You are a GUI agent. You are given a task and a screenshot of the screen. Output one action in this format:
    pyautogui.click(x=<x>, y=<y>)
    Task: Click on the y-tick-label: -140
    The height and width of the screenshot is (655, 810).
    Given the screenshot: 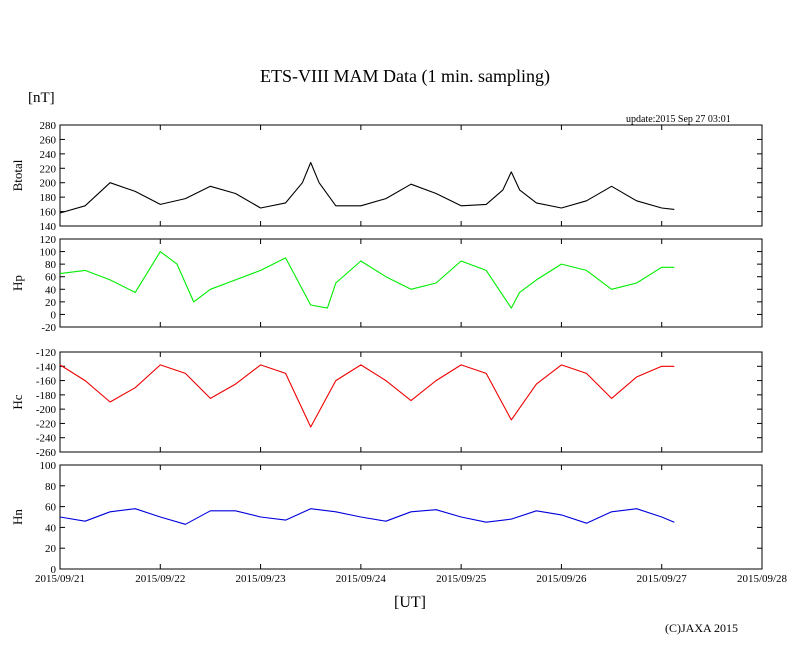 What is the action you would take?
    pyautogui.click(x=46, y=367)
    